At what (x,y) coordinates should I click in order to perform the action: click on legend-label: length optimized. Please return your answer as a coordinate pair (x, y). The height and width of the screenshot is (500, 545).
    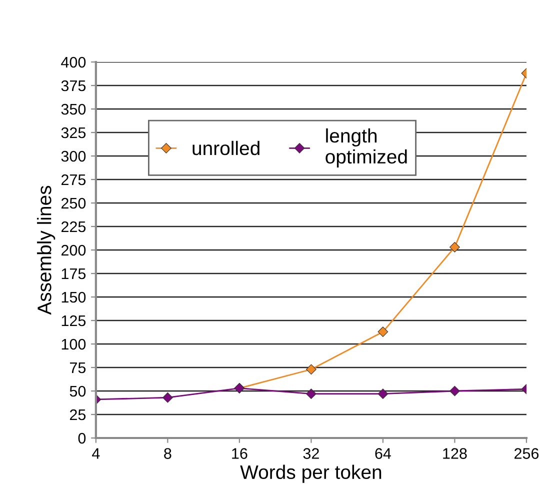
    Looking at the image, I should click on (366, 148).